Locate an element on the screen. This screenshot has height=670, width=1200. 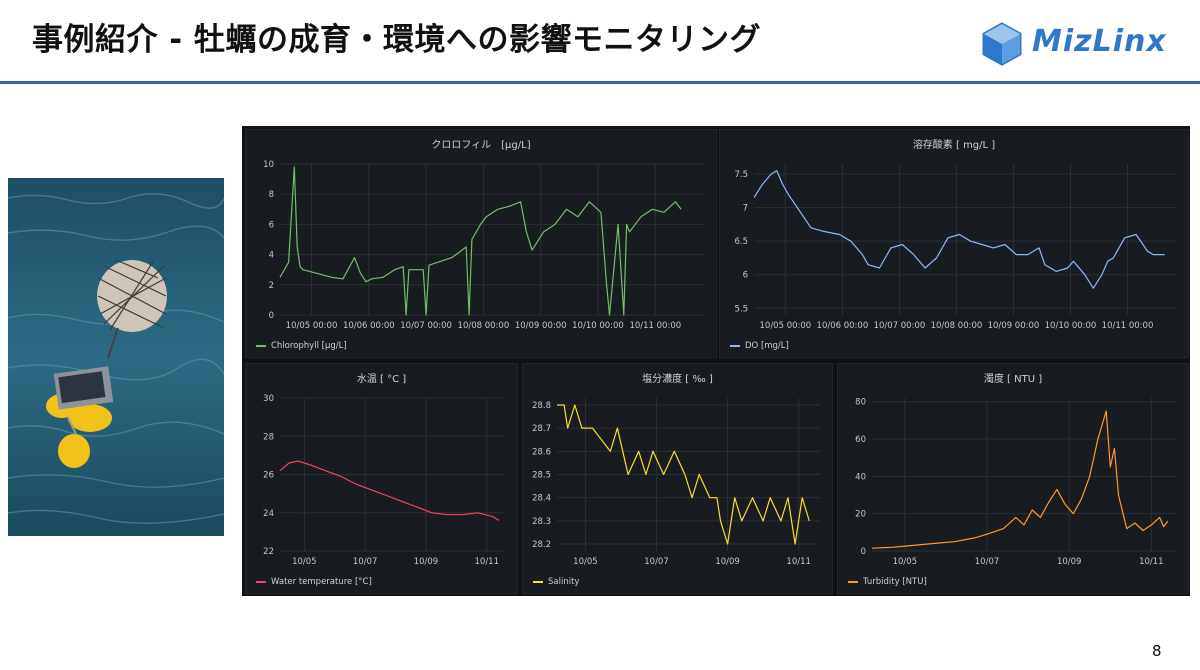
y-tick-label: 20 is located at coordinates (860, 515).